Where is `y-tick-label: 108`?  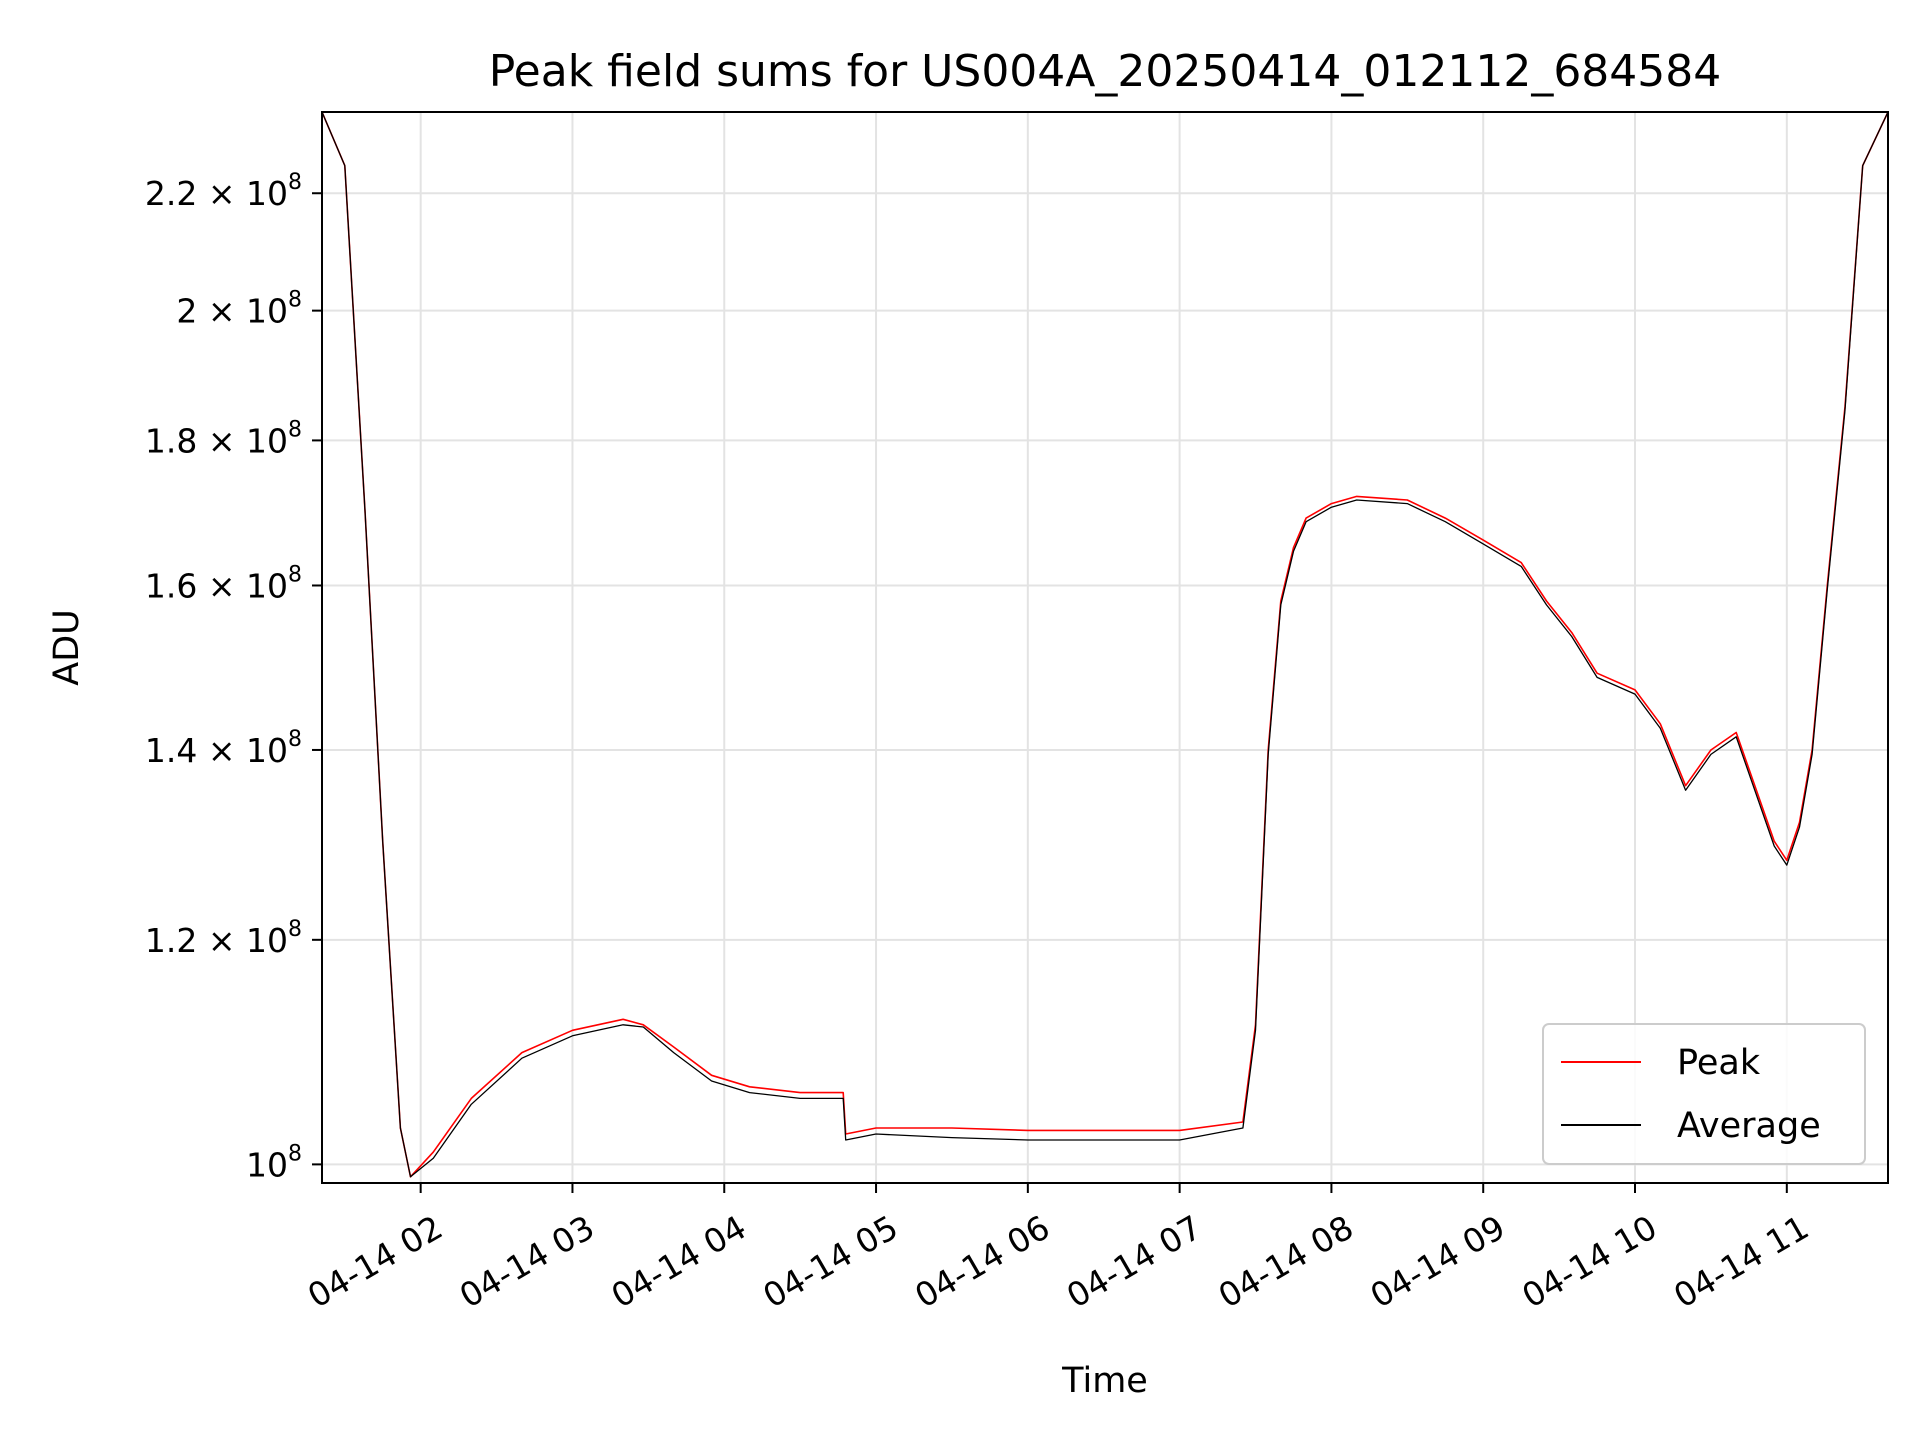
y-tick-label: 108 is located at coordinates (274, 1162).